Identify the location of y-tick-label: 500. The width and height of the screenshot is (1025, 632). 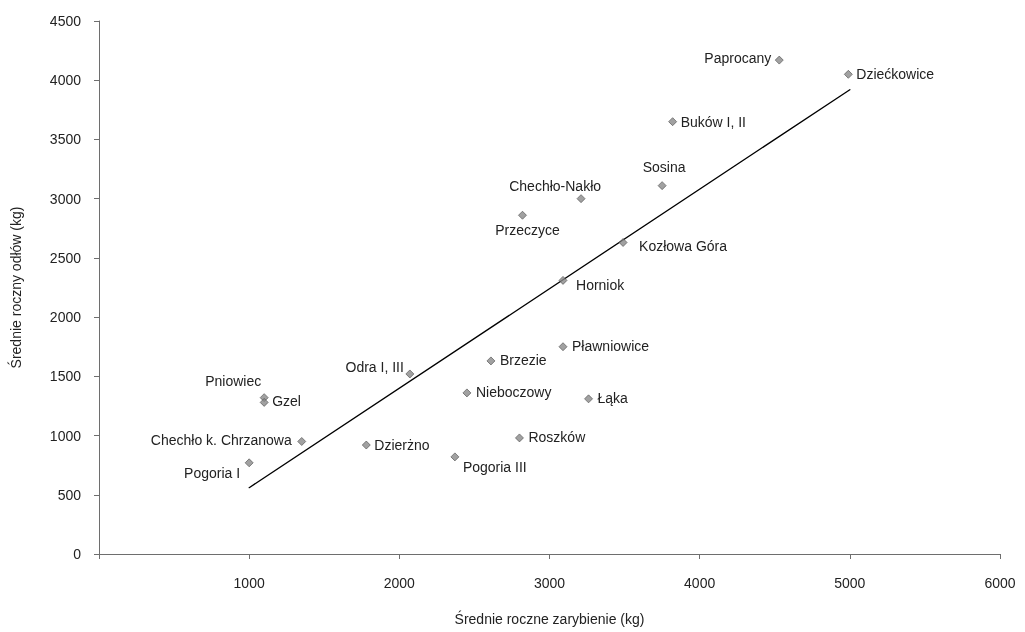
(69, 494).